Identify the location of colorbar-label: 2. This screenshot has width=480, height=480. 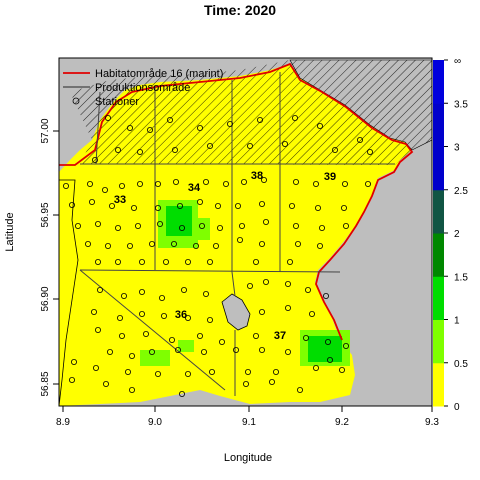
(457, 234).